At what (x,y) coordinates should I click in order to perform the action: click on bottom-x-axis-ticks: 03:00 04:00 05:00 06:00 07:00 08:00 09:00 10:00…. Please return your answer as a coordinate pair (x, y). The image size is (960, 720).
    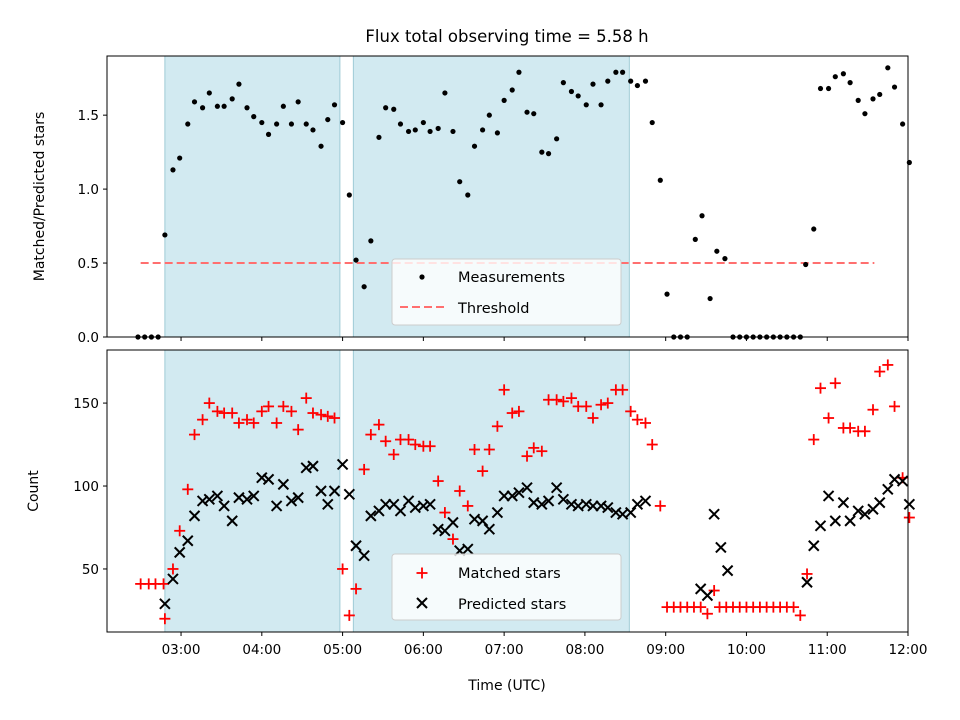
    Looking at the image, I should click on (544, 645).